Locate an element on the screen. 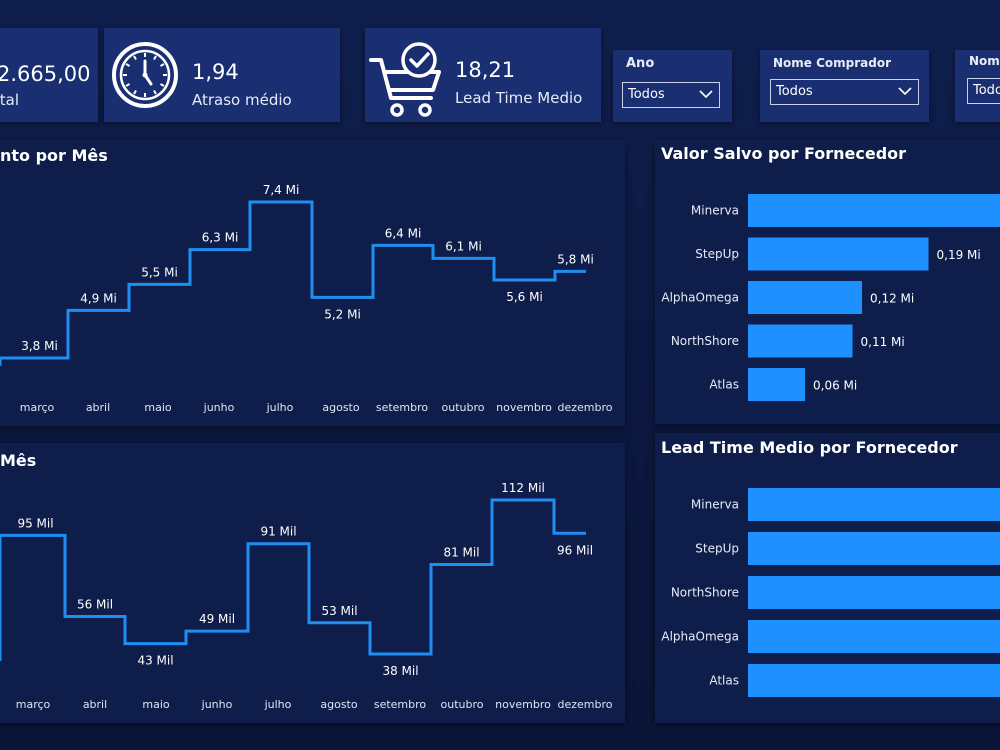 The height and width of the screenshot is (750, 1000). kpi-atraso-label: Atraso médio is located at coordinates (242, 100).